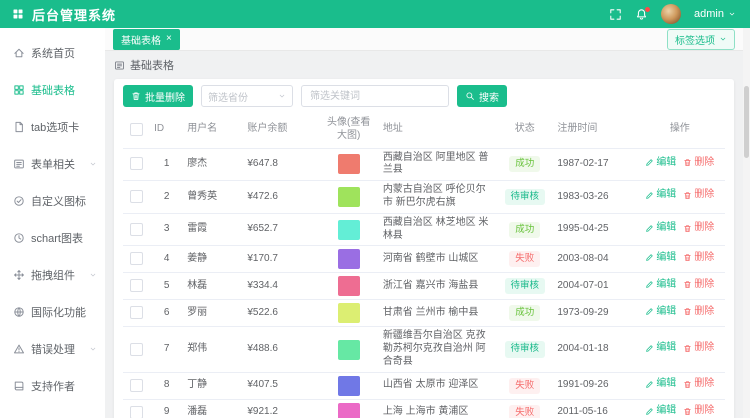 This screenshot has height=418, width=750. What do you see at coordinates (52, 126) in the screenshot?
I see `sidebar-item-2: tab选项卡` at bounding box center [52, 126].